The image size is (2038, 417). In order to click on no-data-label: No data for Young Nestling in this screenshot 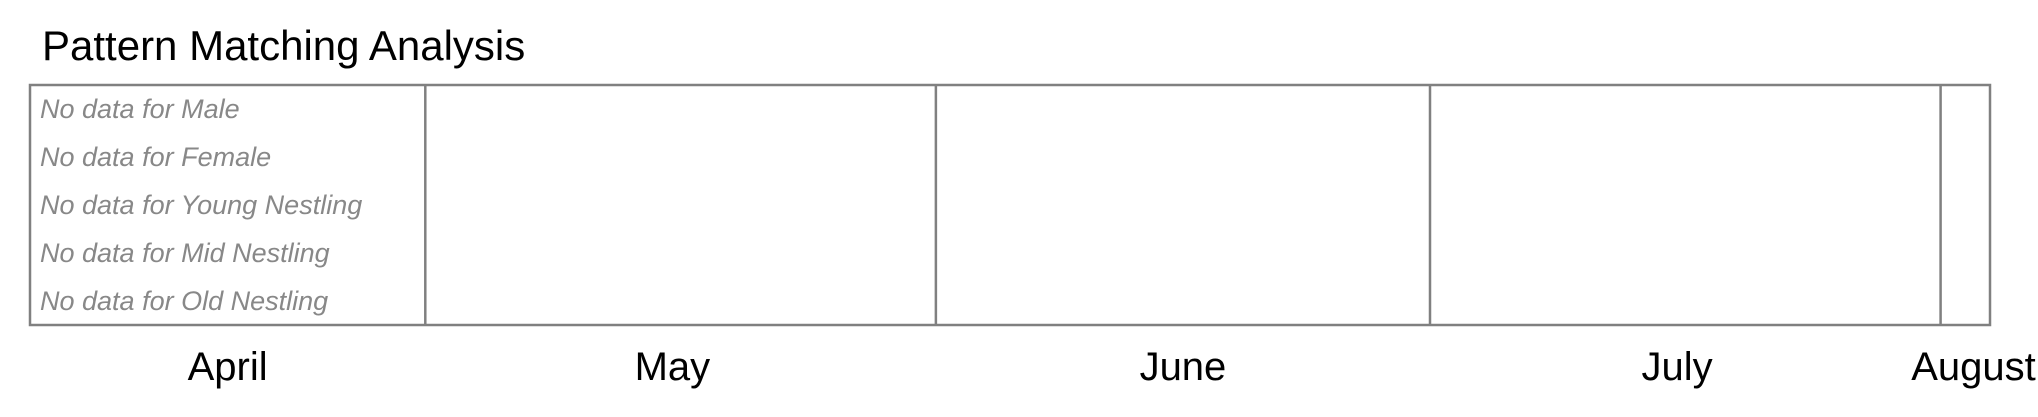, I will do `click(201, 205)`.